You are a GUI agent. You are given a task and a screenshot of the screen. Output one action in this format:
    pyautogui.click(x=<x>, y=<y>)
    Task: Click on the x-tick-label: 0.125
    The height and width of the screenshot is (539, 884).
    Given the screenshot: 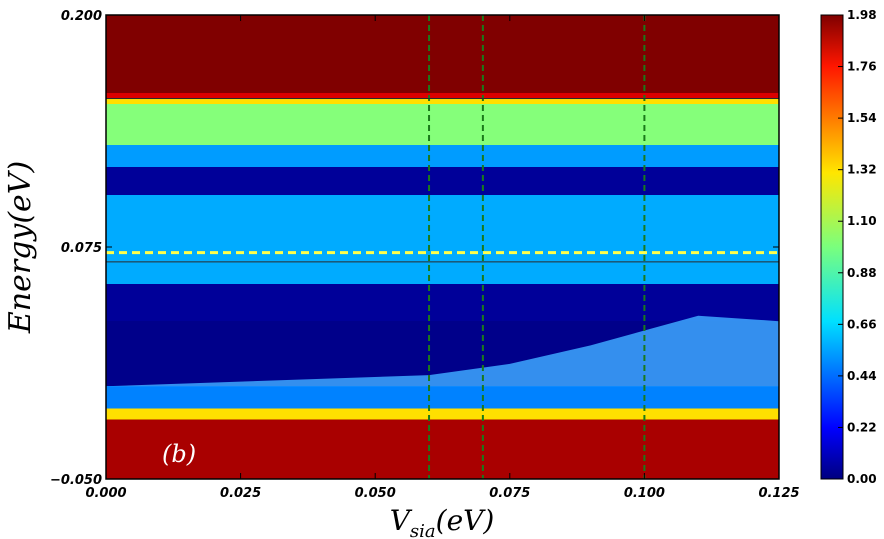 What is the action you would take?
    pyautogui.click(x=778, y=493)
    